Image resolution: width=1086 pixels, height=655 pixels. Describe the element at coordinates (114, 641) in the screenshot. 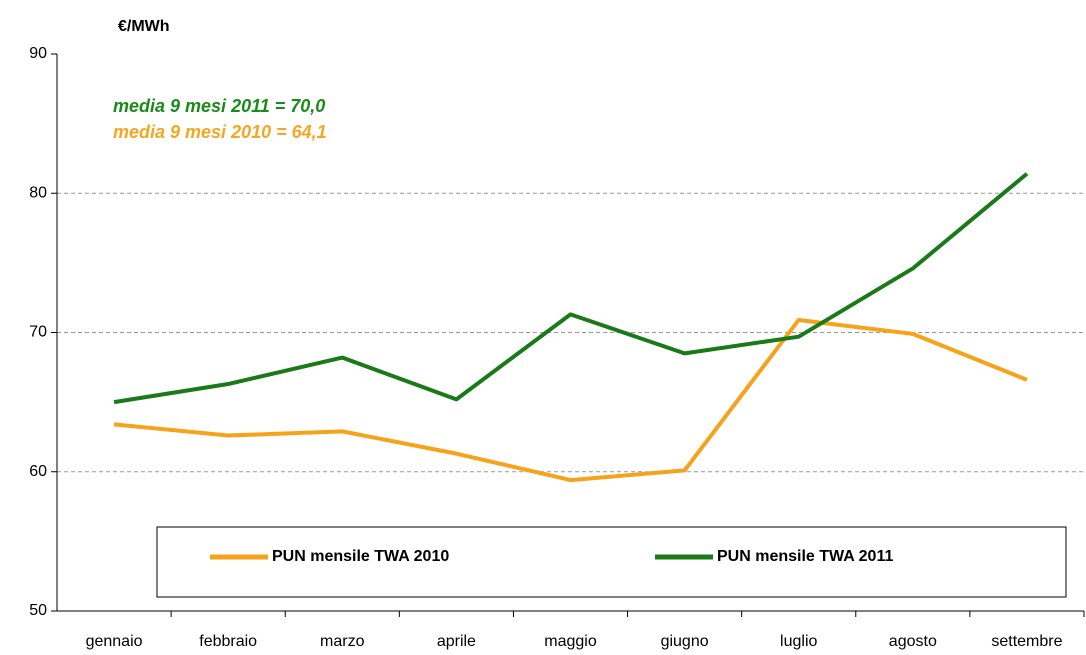

I see `x-tick-label: gennaio` at that location.